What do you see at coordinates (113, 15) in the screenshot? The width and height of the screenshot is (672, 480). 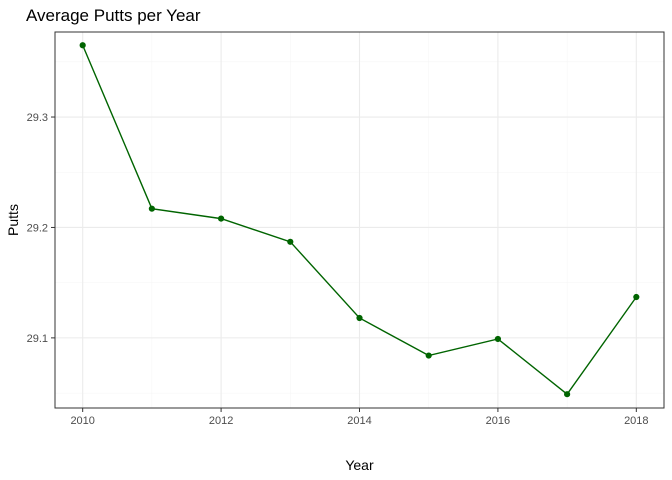 I see `chart-title: Average Putts per Year` at bounding box center [113, 15].